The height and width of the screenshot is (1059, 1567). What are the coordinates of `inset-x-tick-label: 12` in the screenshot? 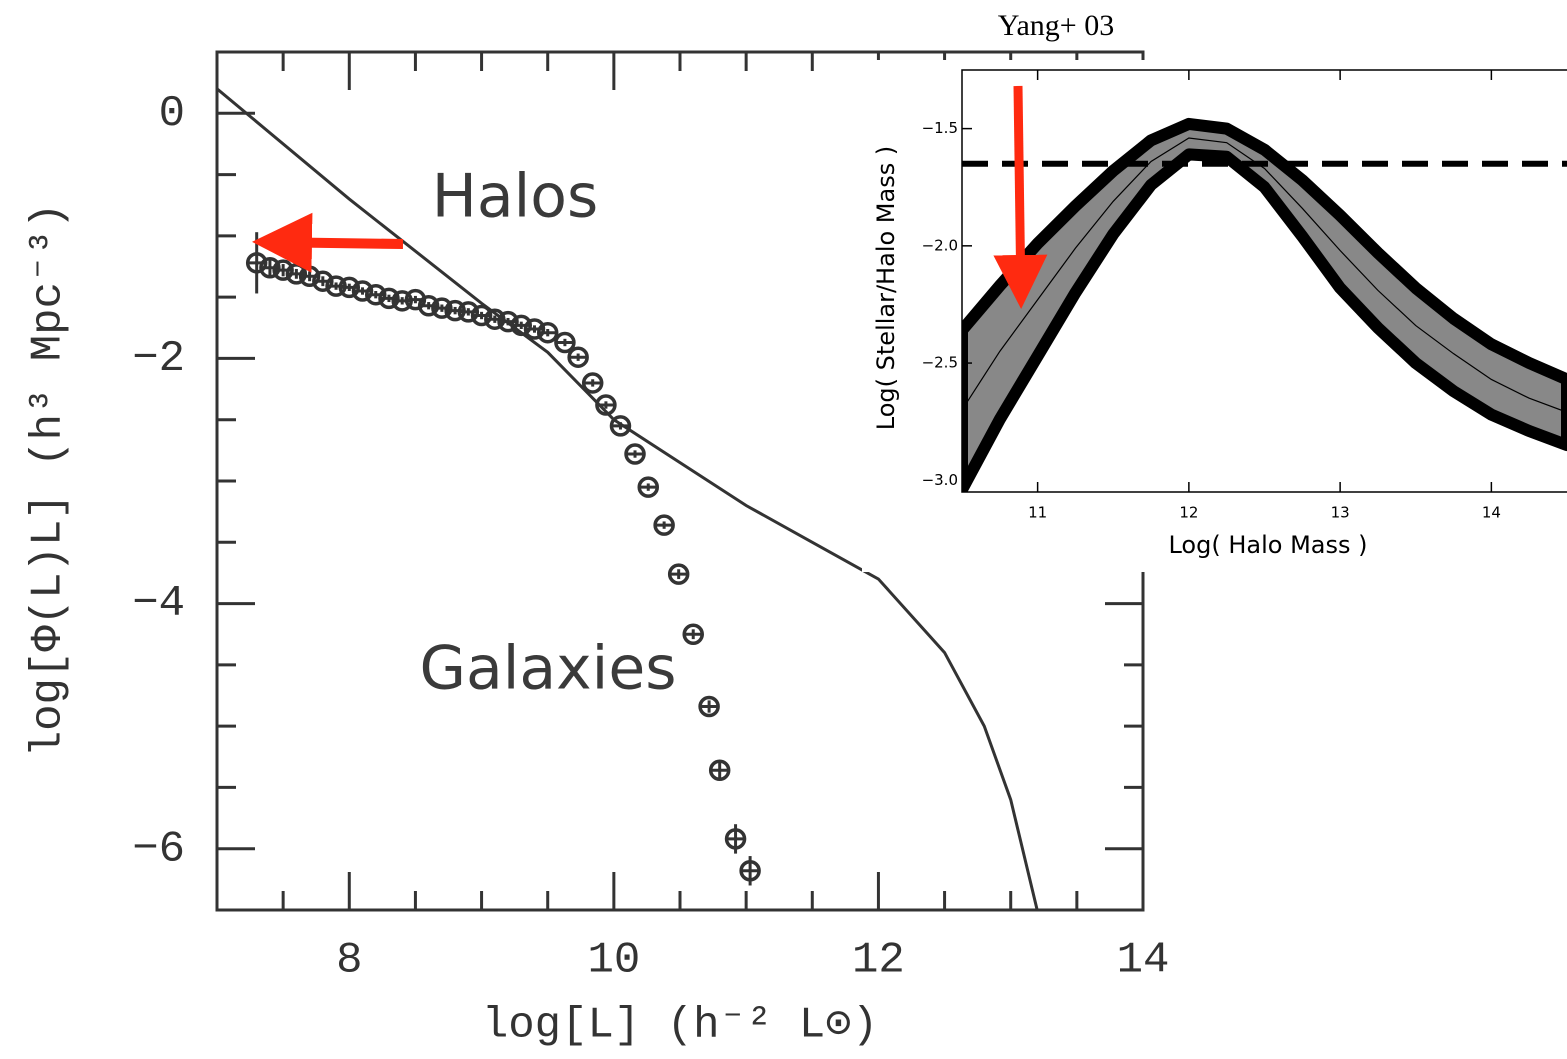 It's located at (1188, 513).